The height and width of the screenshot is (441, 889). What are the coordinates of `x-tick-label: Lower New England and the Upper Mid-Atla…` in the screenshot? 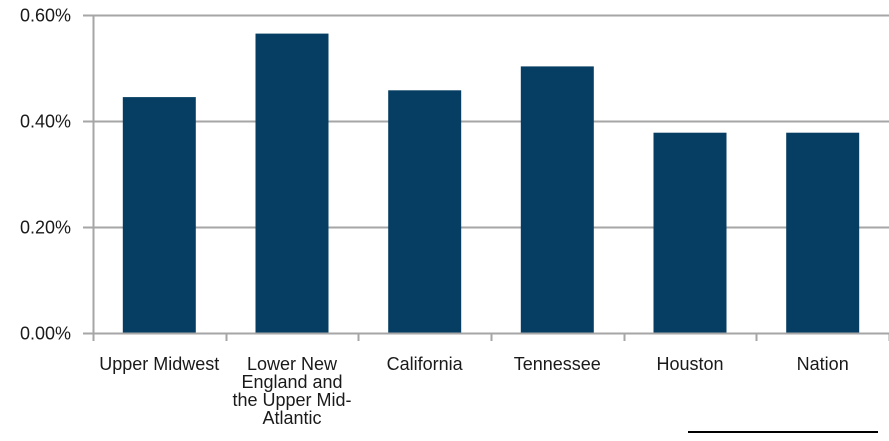 It's located at (292, 391).